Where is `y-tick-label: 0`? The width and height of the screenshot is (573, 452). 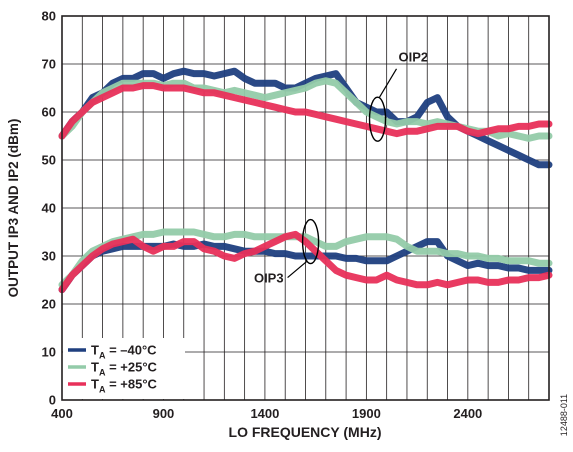
y-tick-label: 0 is located at coordinates (52, 400).